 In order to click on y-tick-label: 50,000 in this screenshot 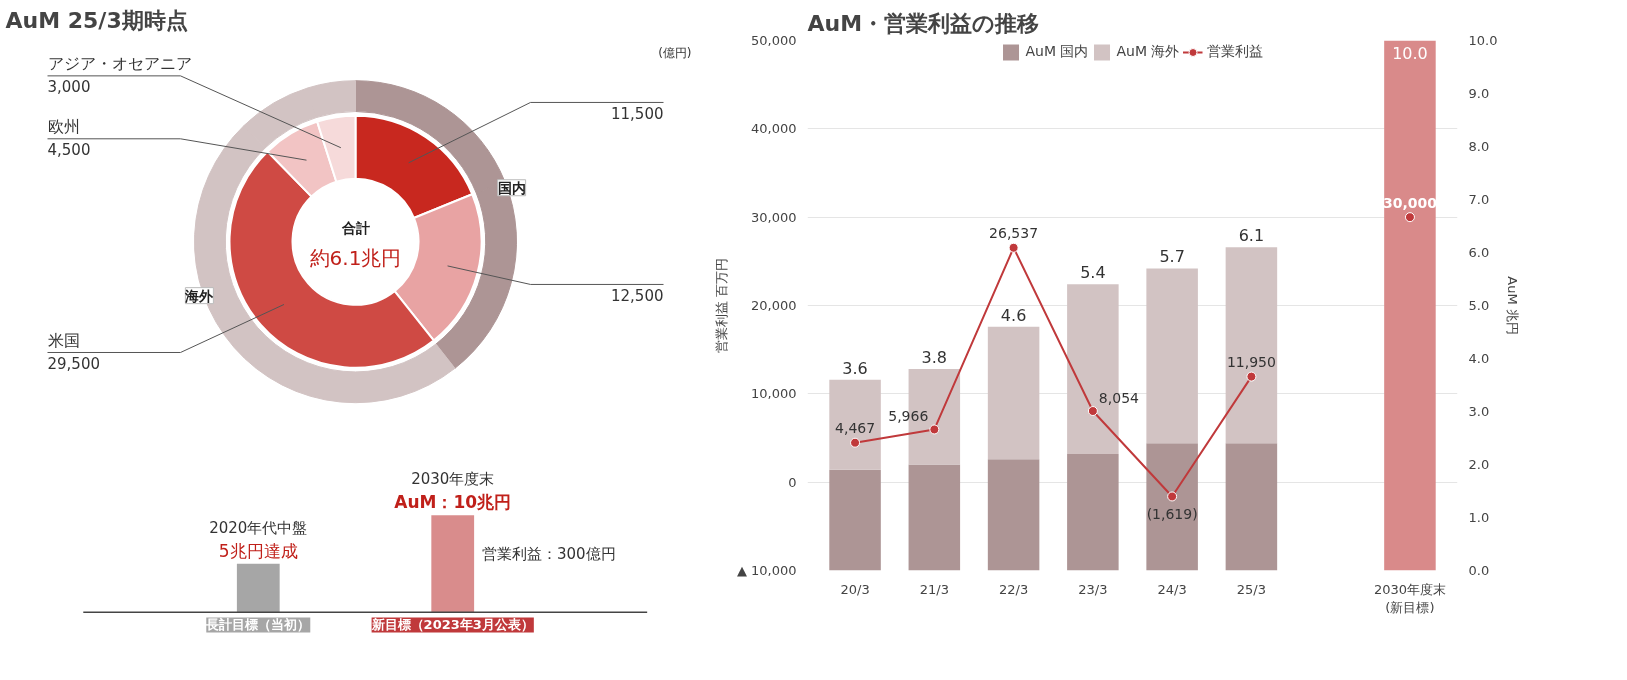, I will do `click(774, 40)`.